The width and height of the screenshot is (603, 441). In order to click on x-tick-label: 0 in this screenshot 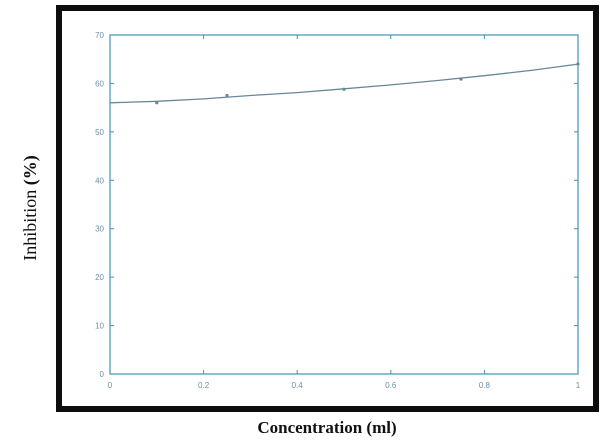, I will do `click(110, 385)`.